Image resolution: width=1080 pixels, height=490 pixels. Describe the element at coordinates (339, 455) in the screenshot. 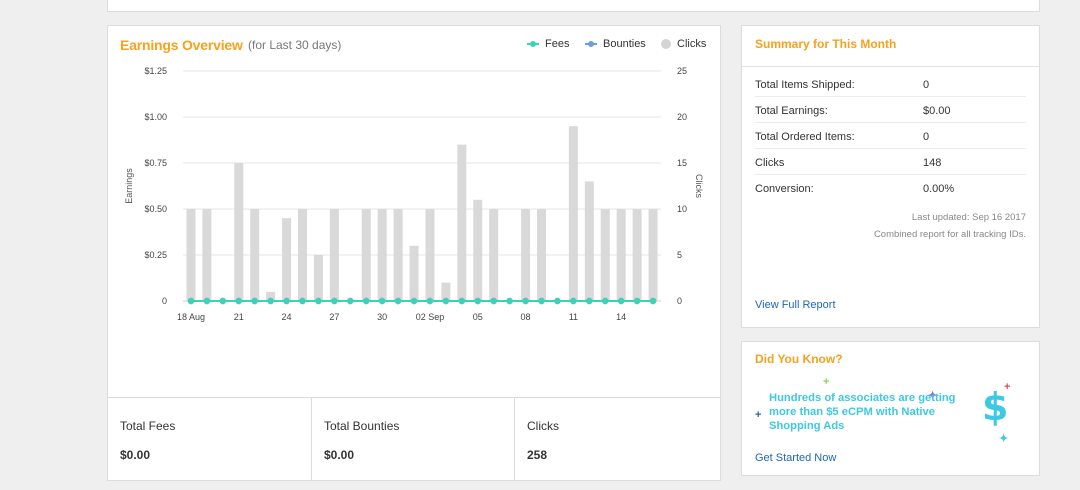

I see `total-bounties-value: $0.00` at that location.